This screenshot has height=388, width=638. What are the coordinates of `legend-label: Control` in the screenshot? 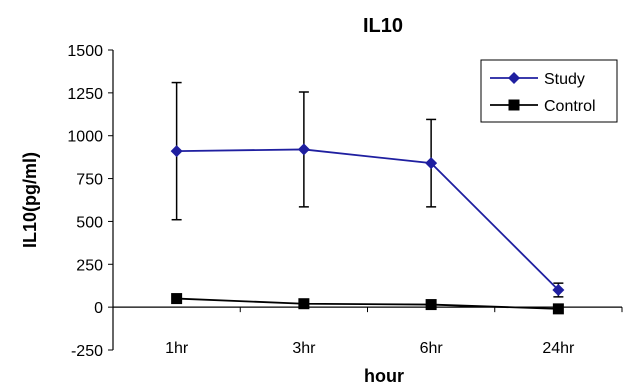 It's located at (570, 106).